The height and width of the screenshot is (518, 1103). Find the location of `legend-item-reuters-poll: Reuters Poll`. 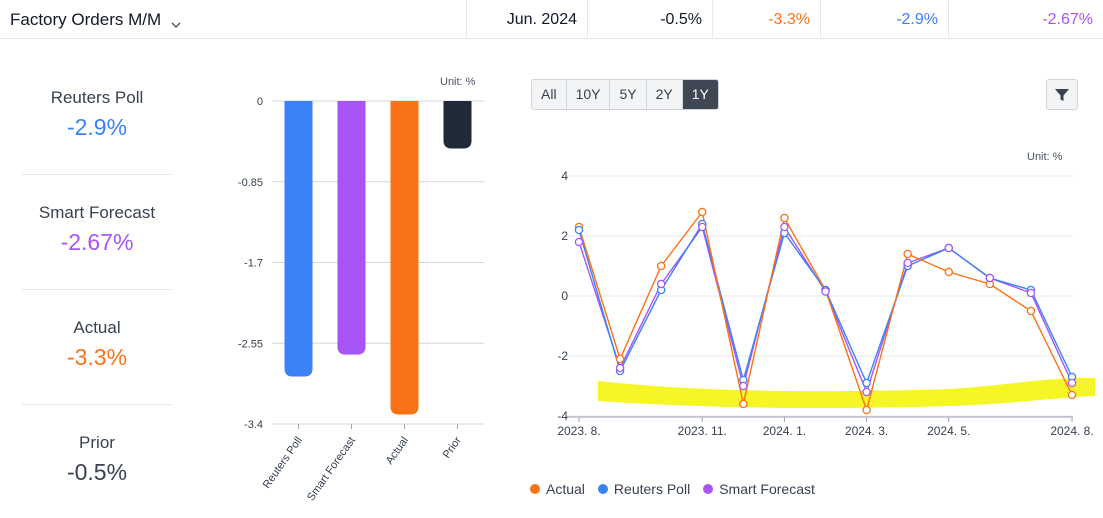

legend-item-reuters-poll: Reuters Poll is located at coordinates (644, 489).